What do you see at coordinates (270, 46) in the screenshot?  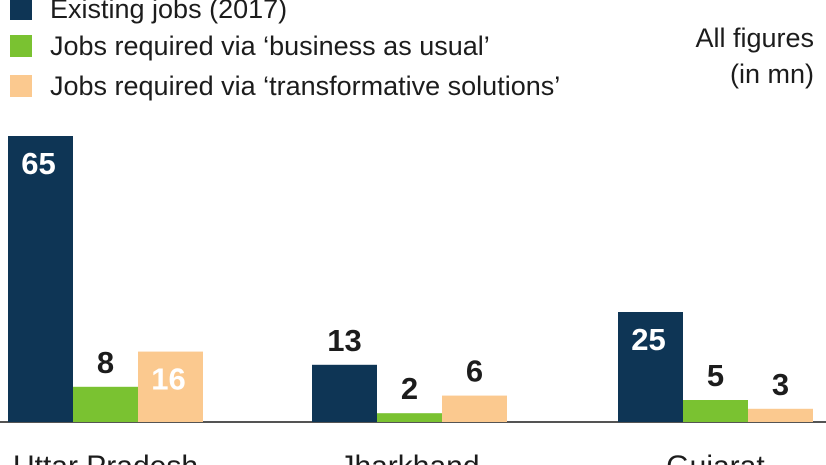 I see `legend-label-business-as-usual: Jobs required via ‘business as usual’` at bounding box center [270, 46].